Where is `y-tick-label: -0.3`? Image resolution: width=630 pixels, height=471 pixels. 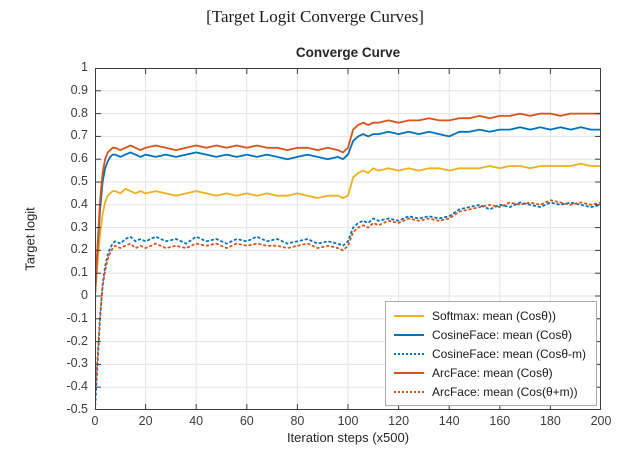 y-tick-label: -0.3 is located at coordinates (77, 363).